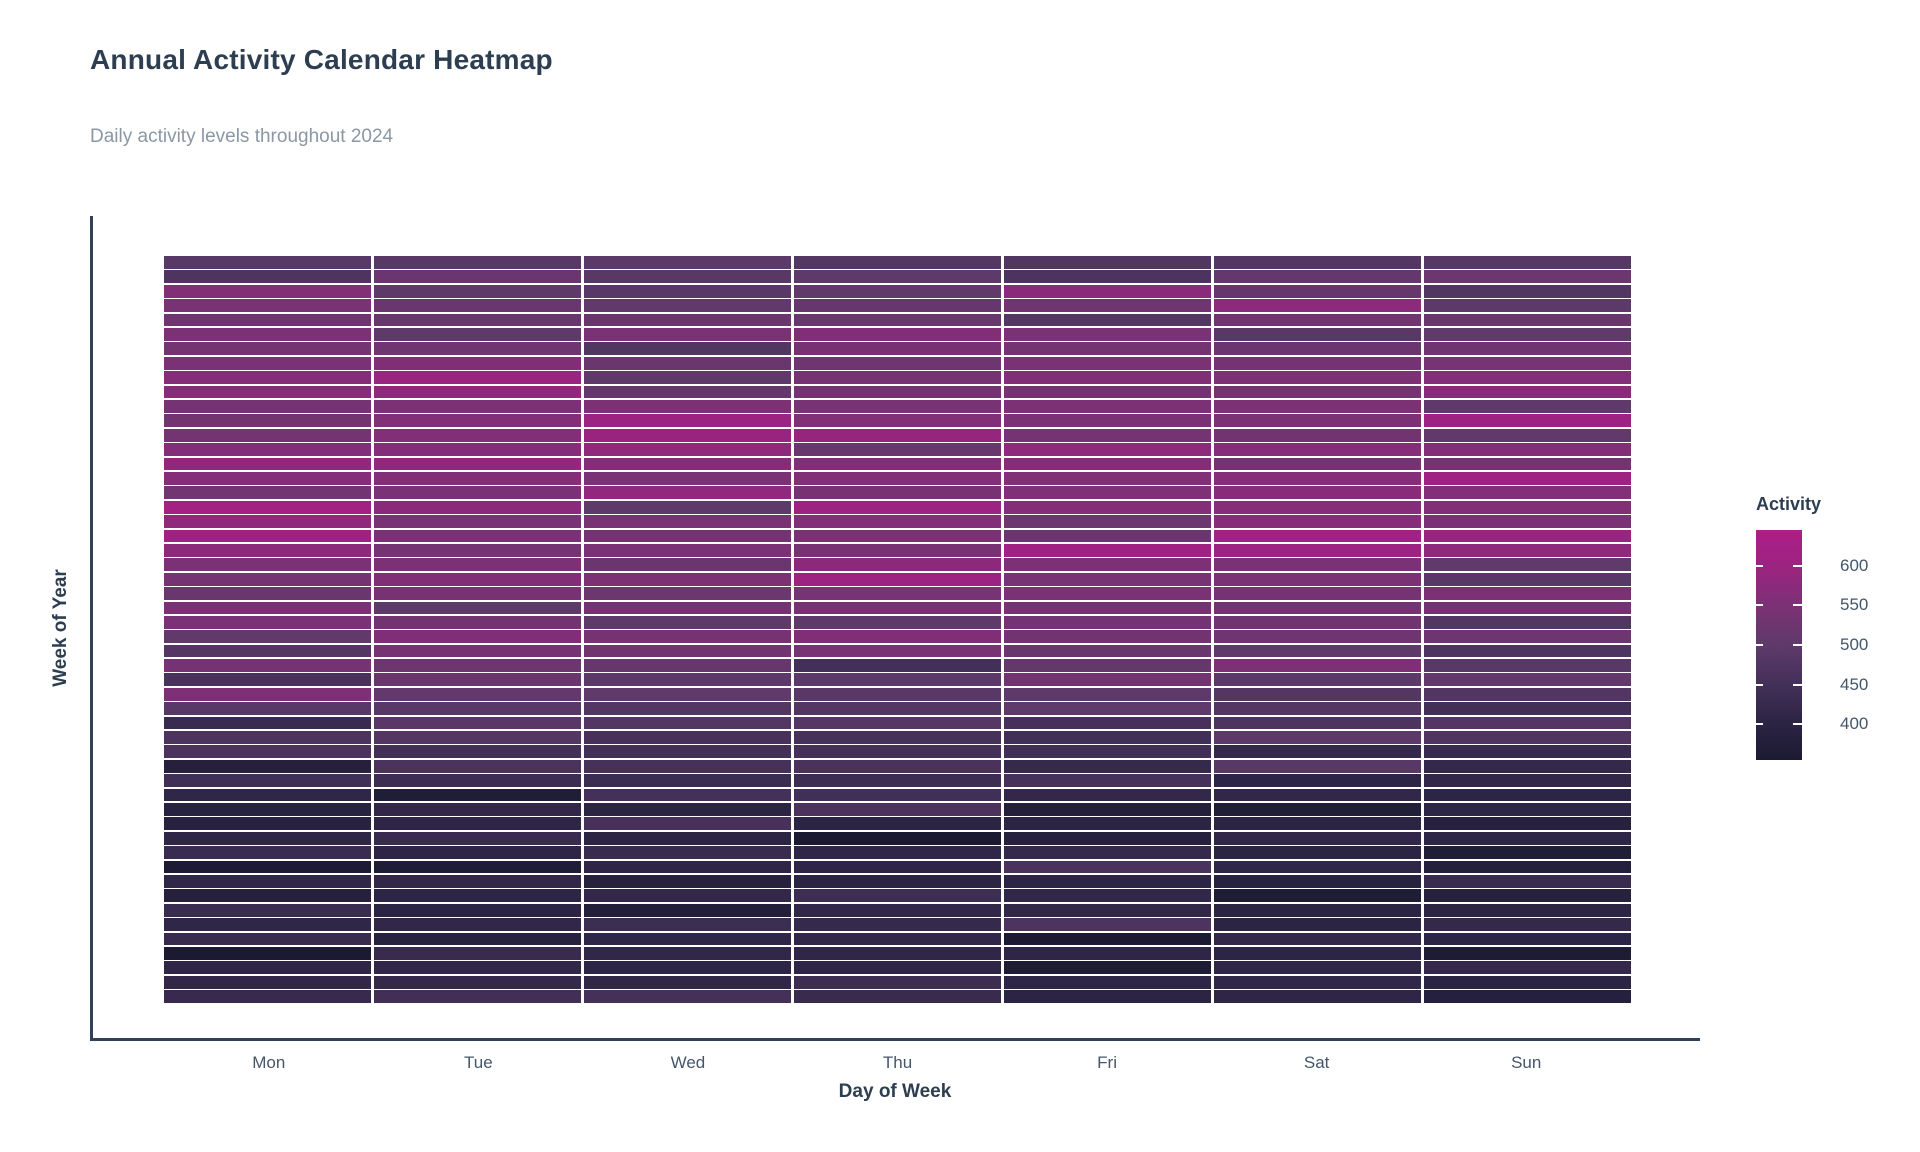  I want to click on legend-tick-mark, so click(1797, 724).